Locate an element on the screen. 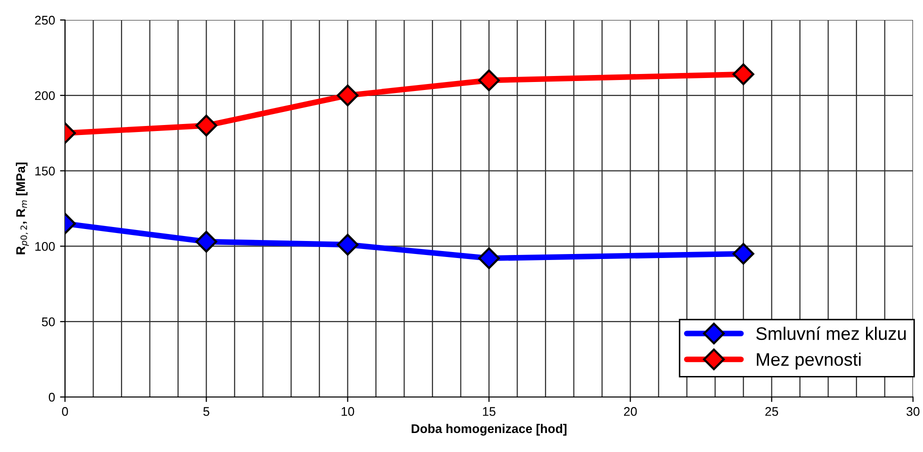 The width and height of the screenshot is (923, 452). legend-label: Smluvní mez kluzu is located at coordinates (831, 333).